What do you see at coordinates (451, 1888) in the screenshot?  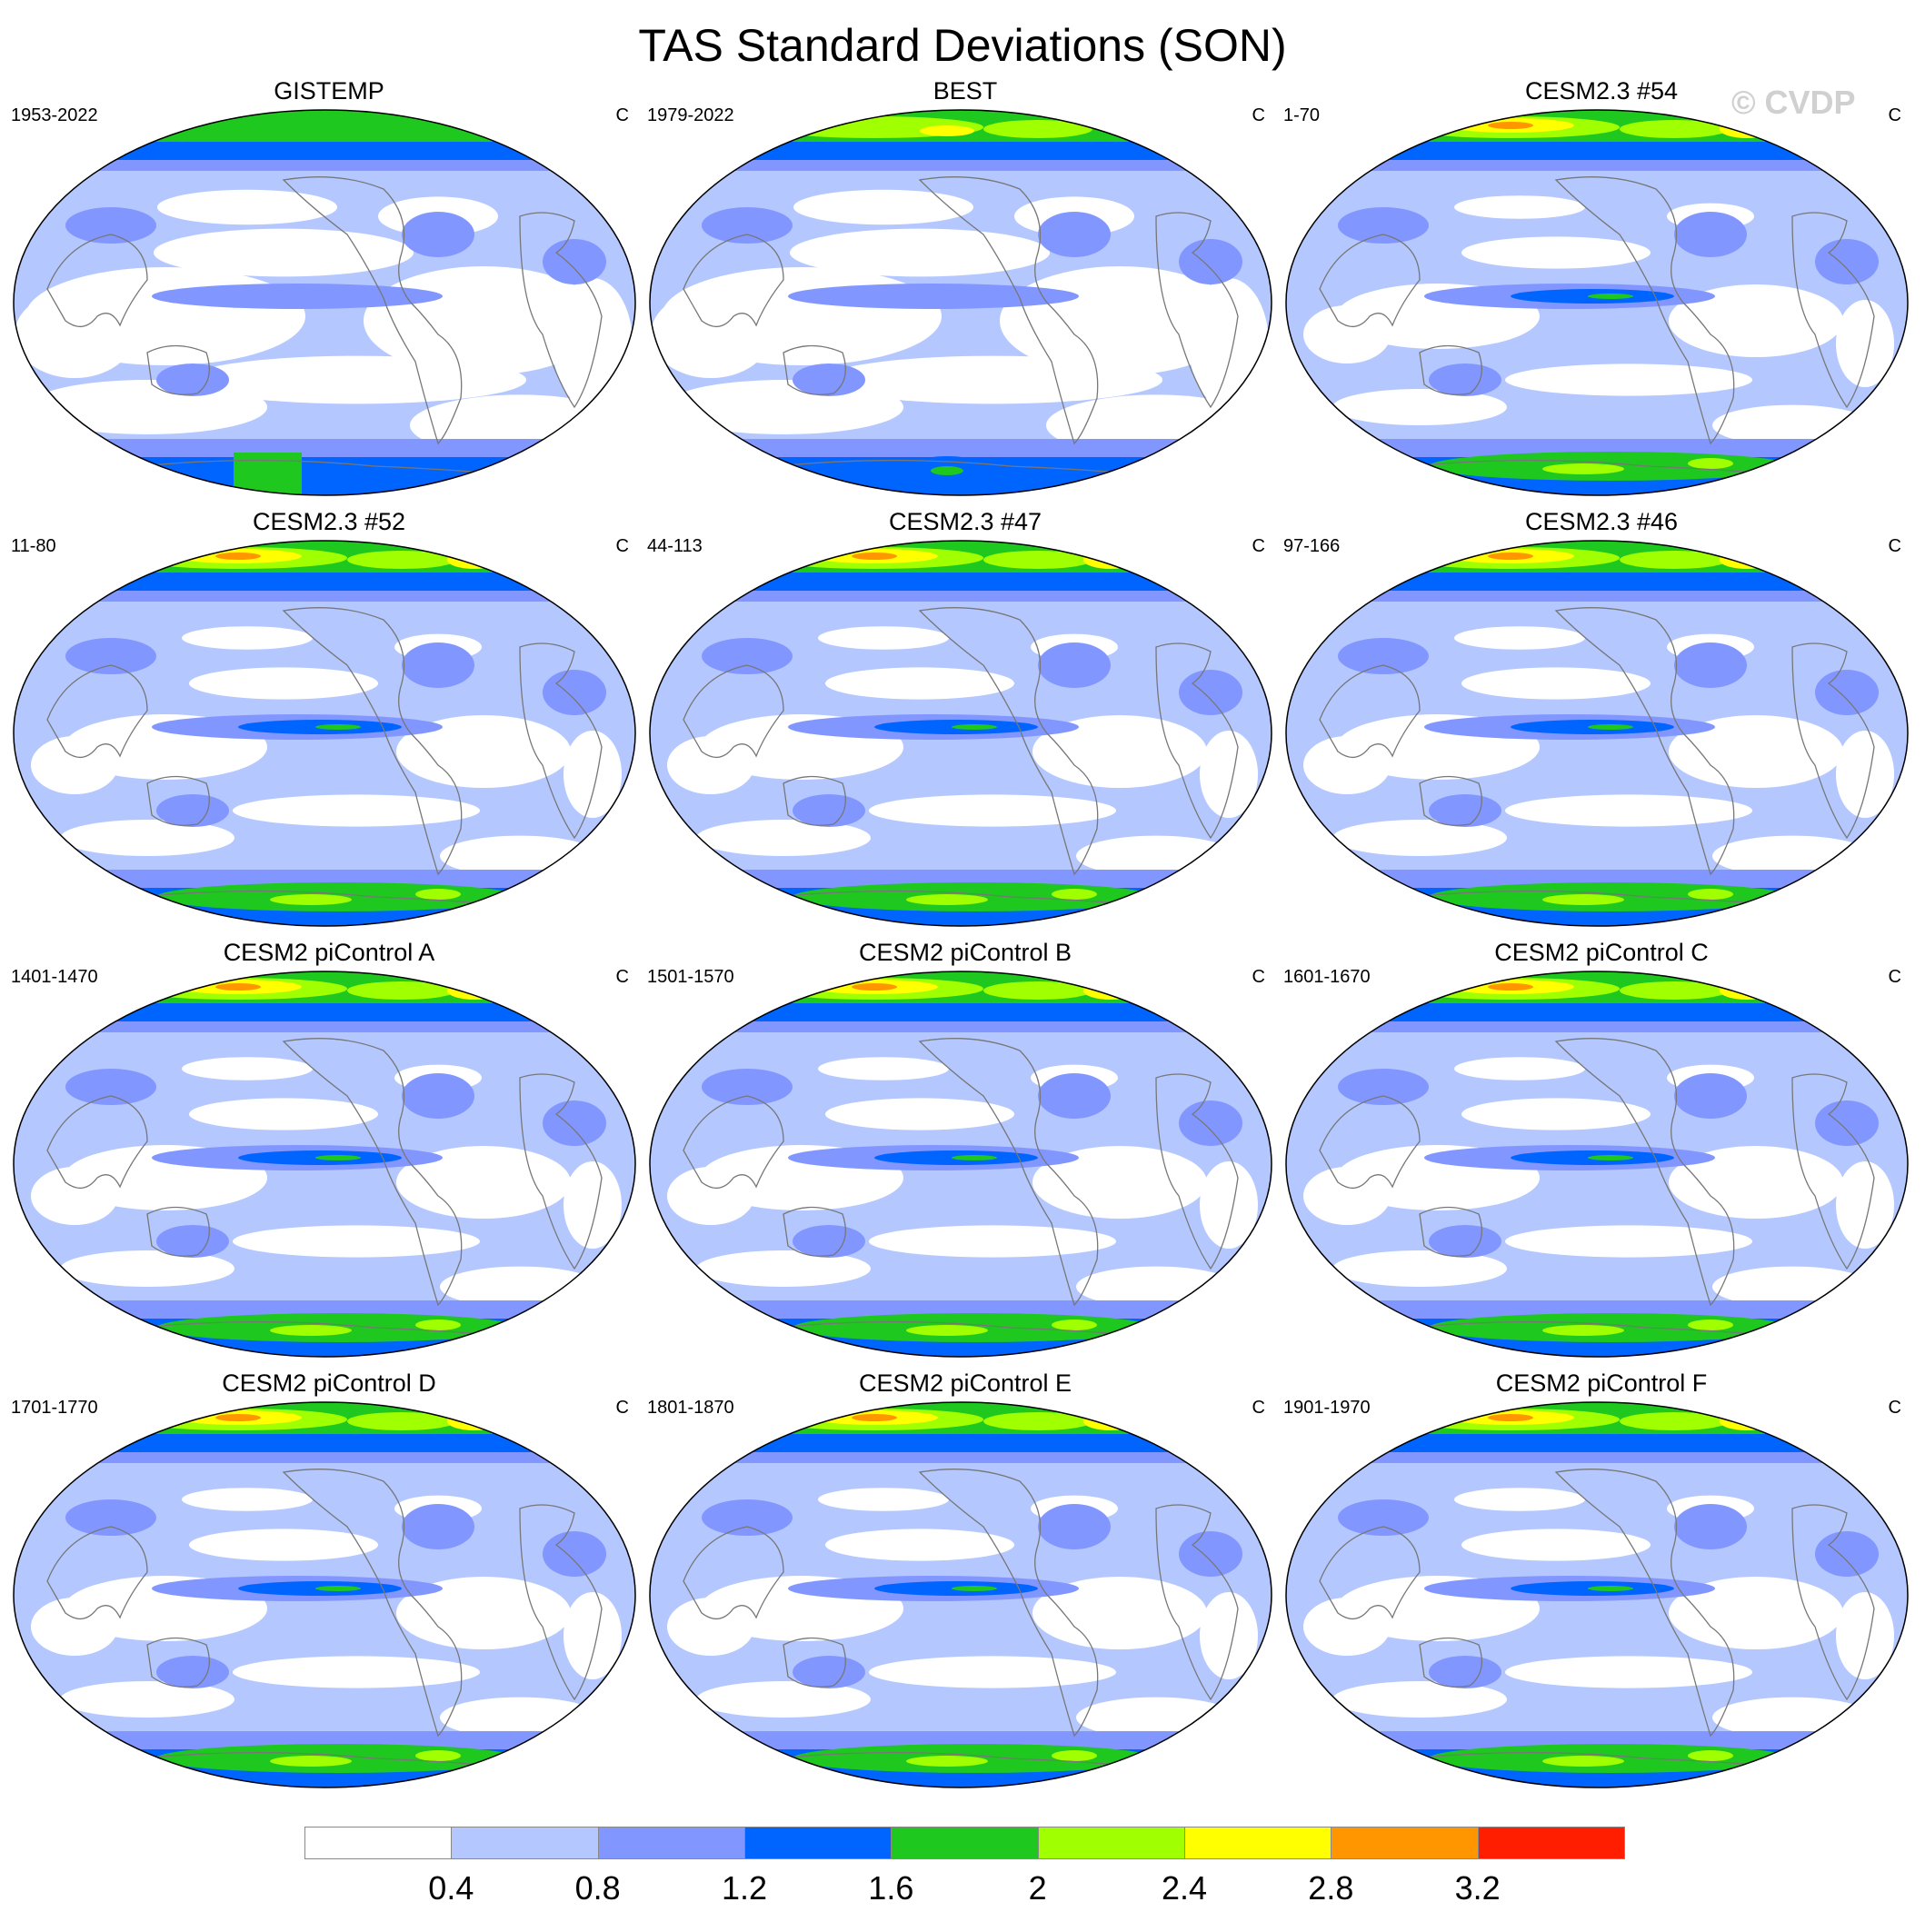 I see `colorbar-tick-label: 0.4` at bounding box center [451, 1888].